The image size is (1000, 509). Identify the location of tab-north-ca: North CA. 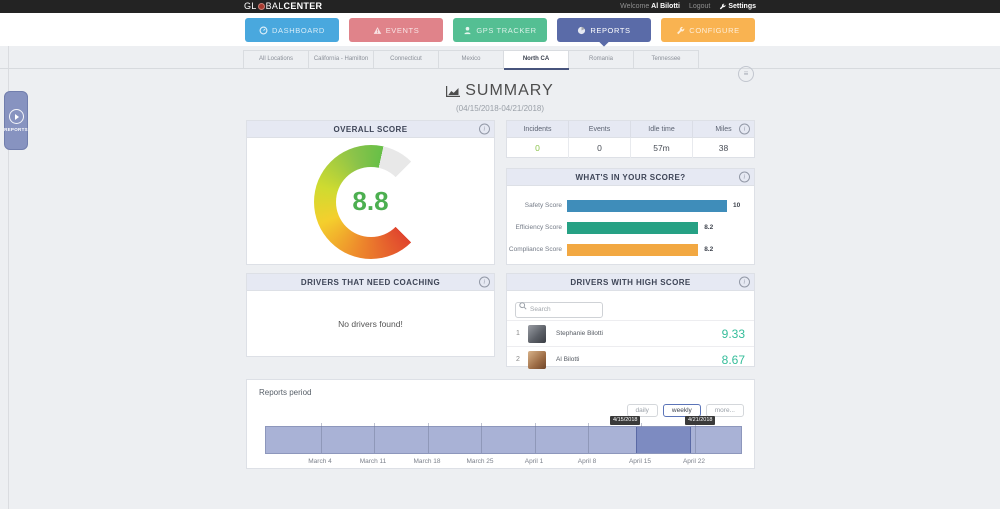
(536, 59).